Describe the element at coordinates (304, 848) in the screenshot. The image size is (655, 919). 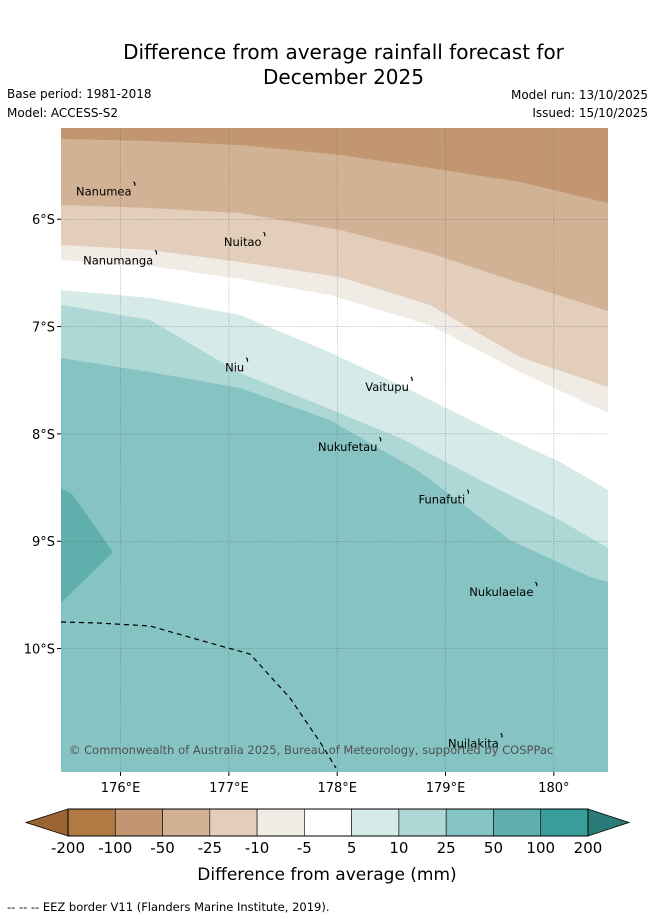
I see `colorbar-tick-label: -5` at that location.